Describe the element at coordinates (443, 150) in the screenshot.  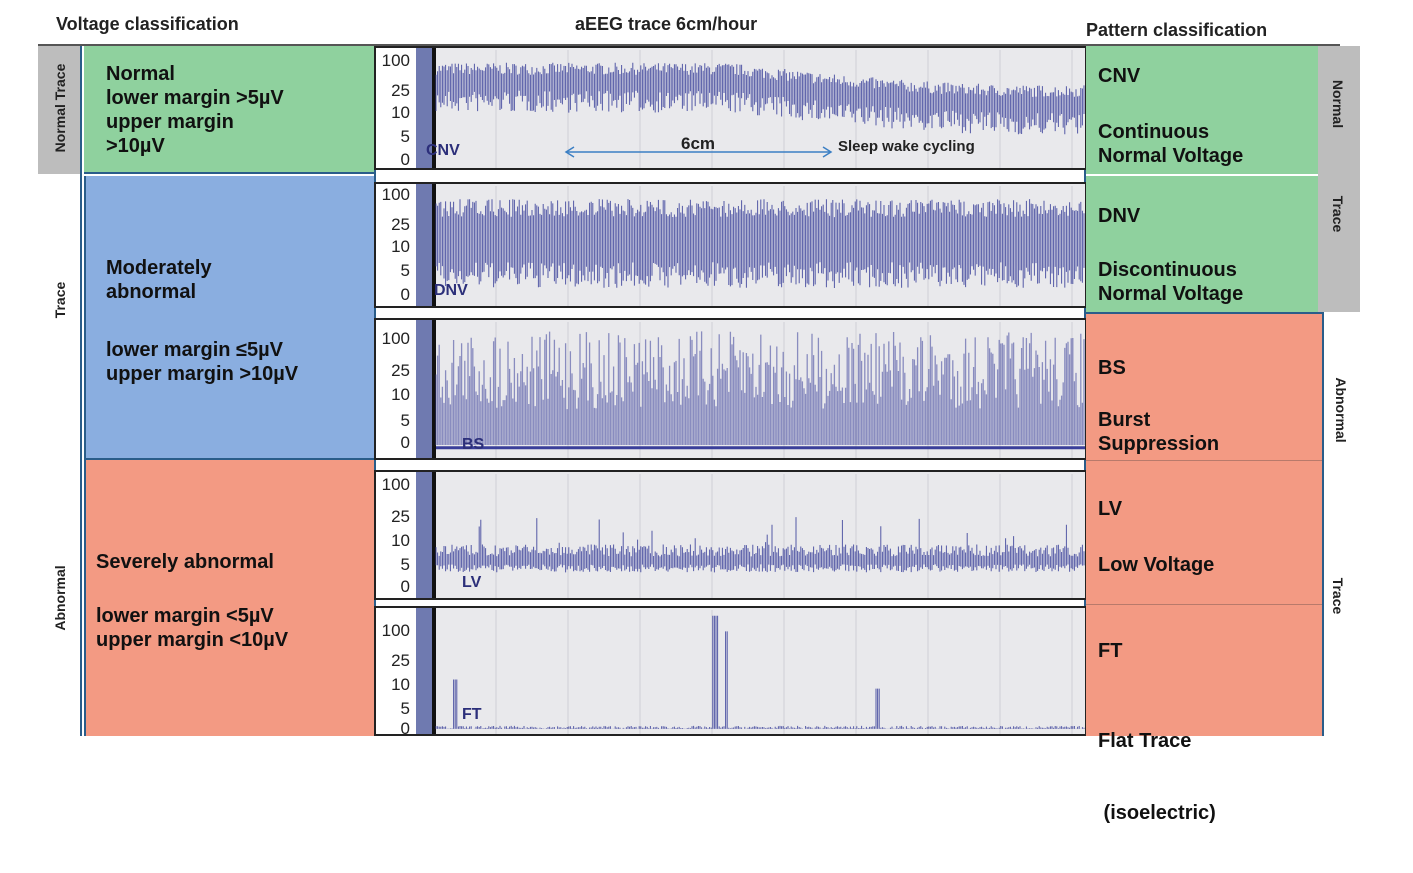
I see `trace-label-cnv: CNV` at that location.